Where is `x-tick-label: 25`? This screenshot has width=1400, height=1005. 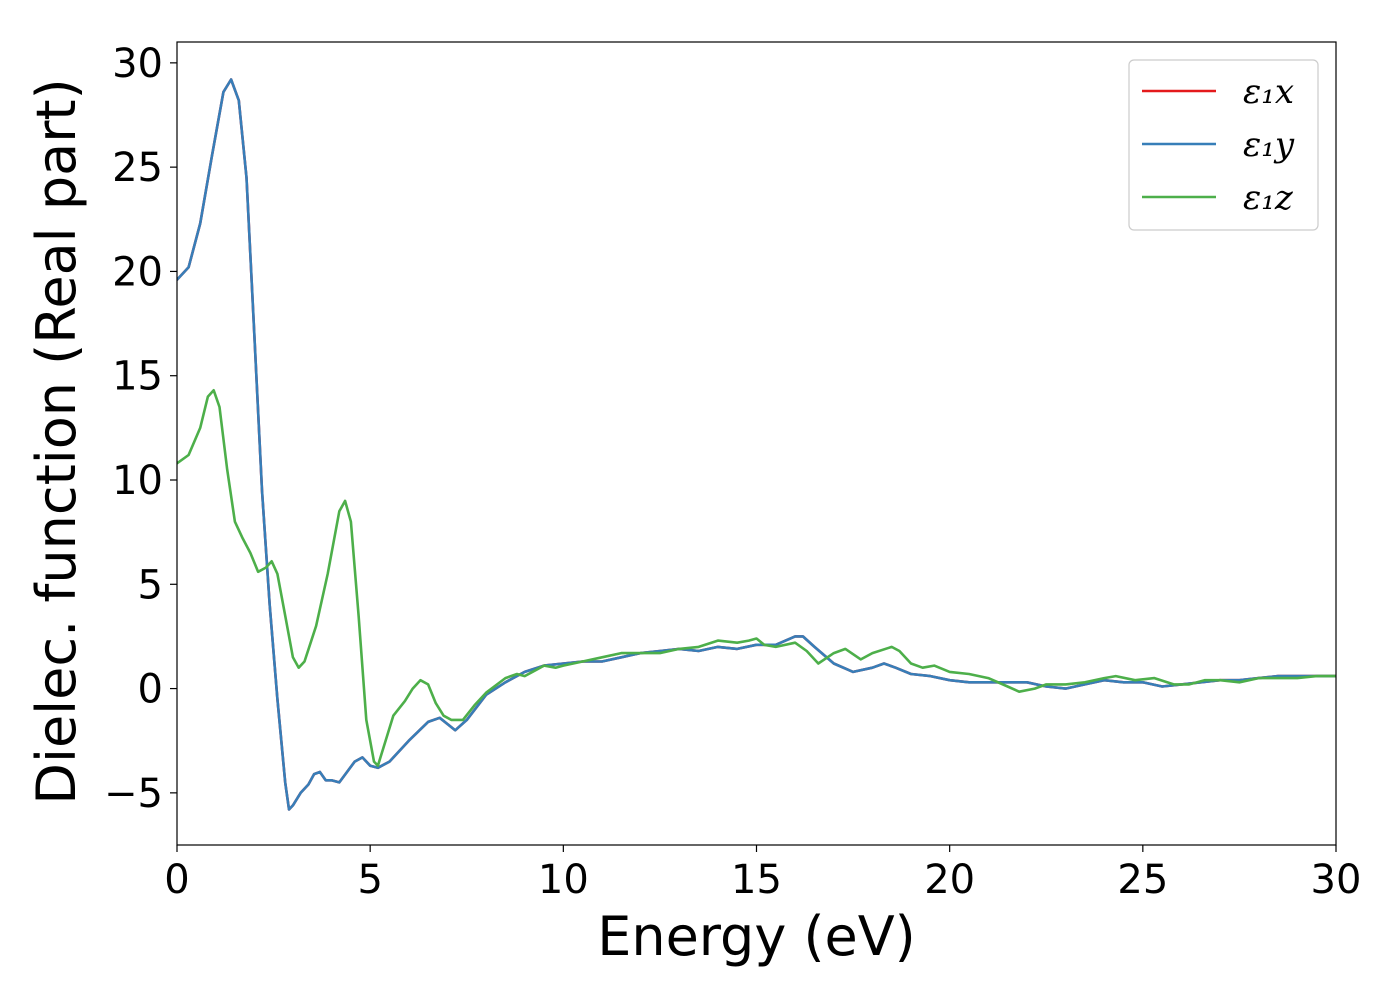 x-tick-label: 25 is located at coordinates (1142, 880).